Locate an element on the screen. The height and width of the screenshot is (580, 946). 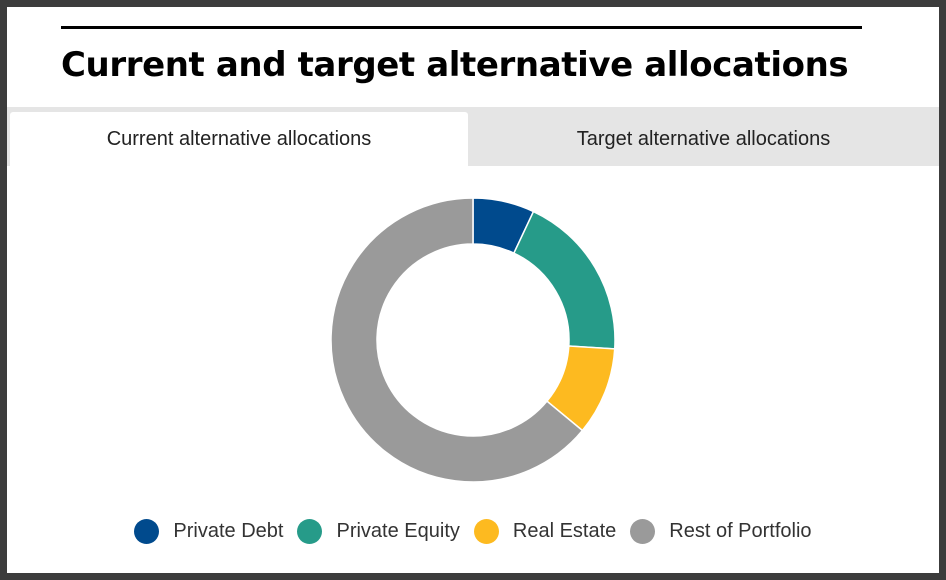
legend-label: Rest of Portfolio is located at coordinates (740, 531).